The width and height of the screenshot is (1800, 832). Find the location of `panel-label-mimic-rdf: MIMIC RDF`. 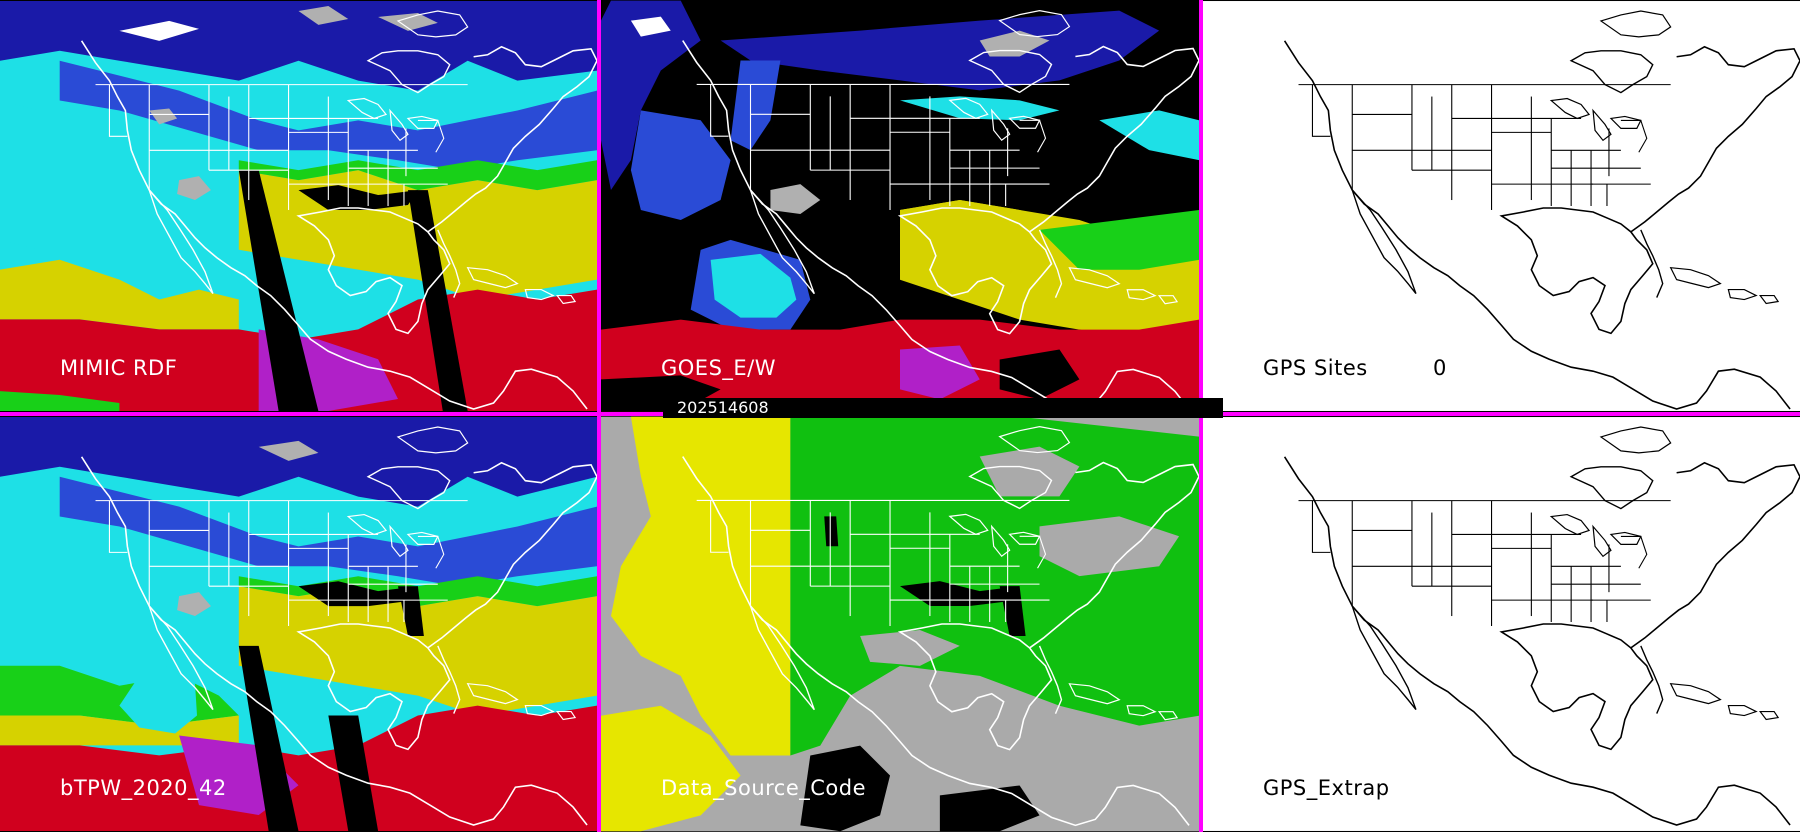

panel-label-mimic-rdf: MIMIC RDF is located at coordinates (119, 368).